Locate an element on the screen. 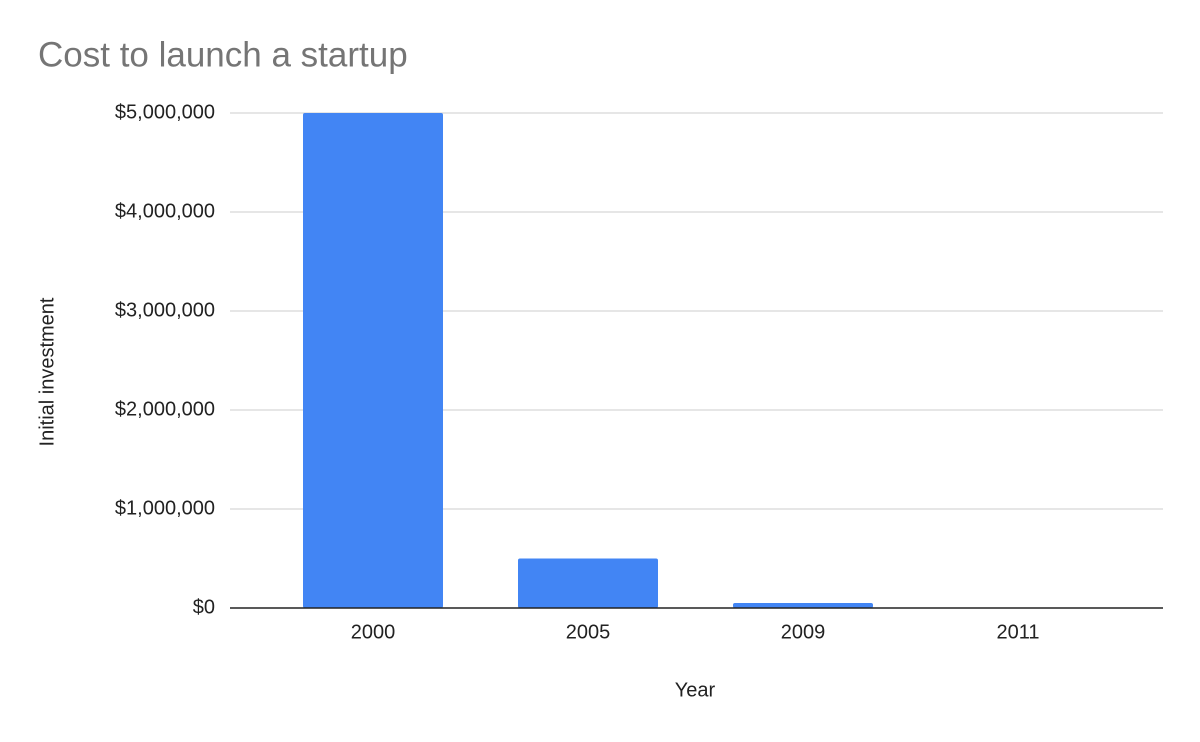 The image size is (1200, 742). y-tick-label: $2,000,000 is located at coordinates (165, 409).